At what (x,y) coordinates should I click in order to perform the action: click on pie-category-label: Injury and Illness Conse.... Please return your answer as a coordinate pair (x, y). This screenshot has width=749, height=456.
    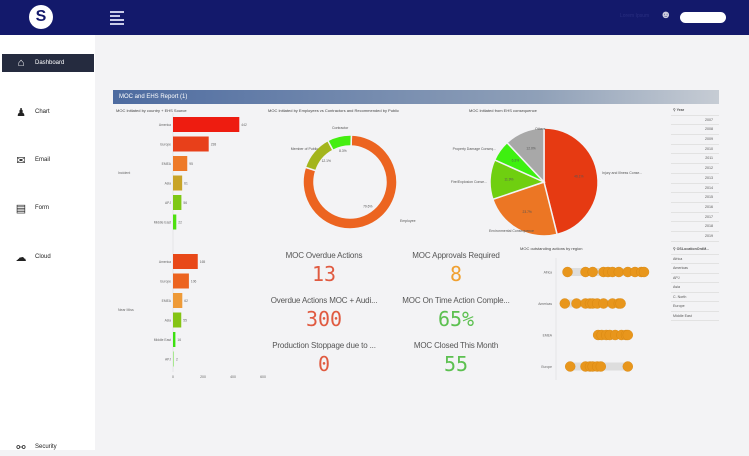
    Looking at the image, I should click on (622, 173).